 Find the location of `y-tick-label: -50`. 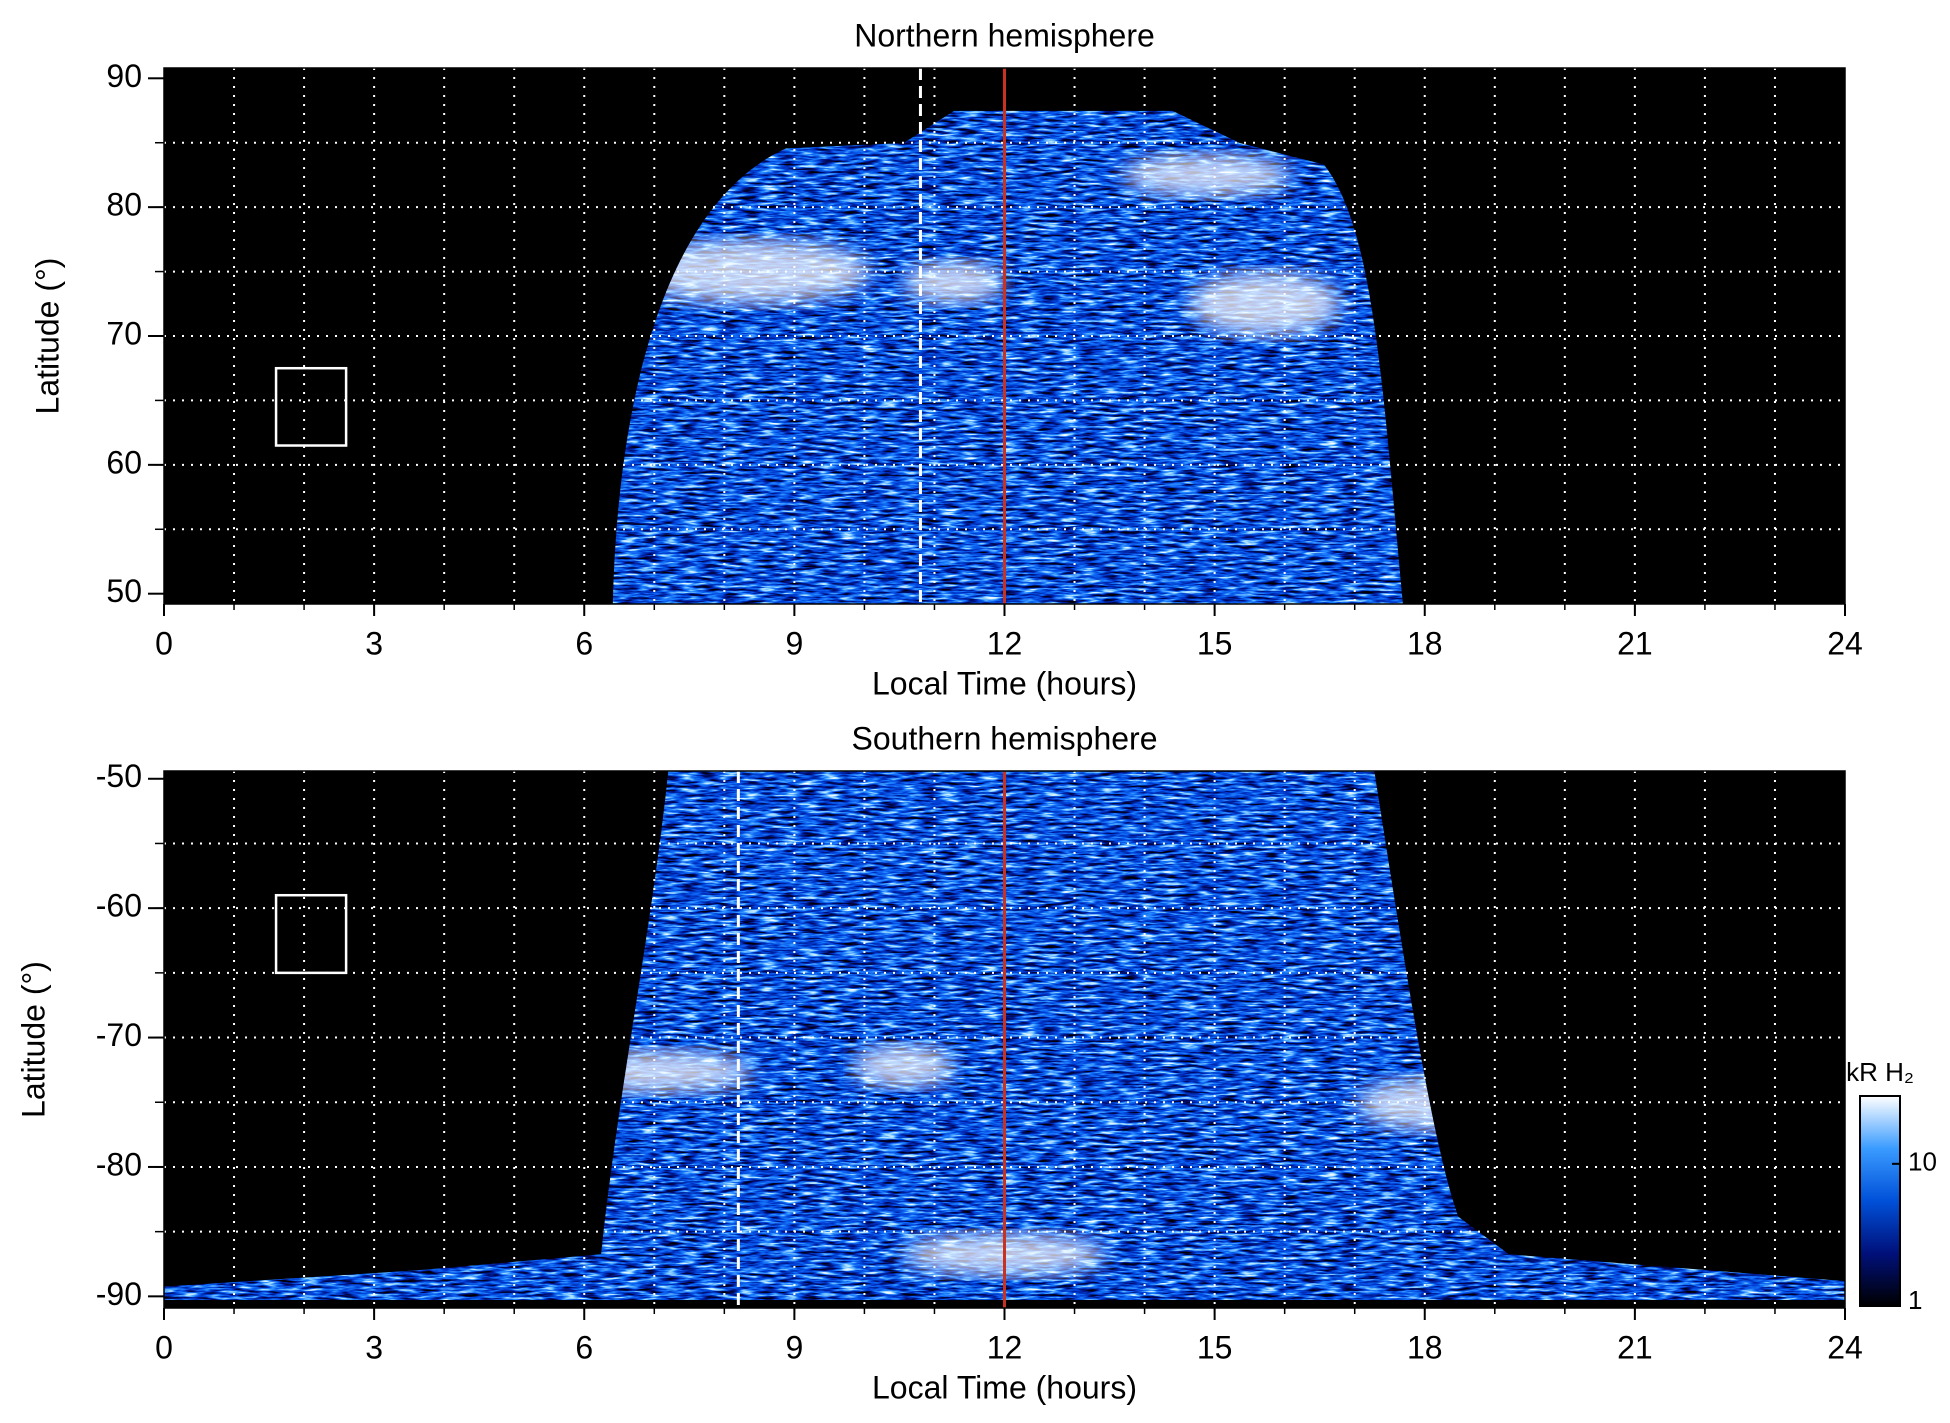

y-tick-label: -50 is located at coordinates (119, 776).